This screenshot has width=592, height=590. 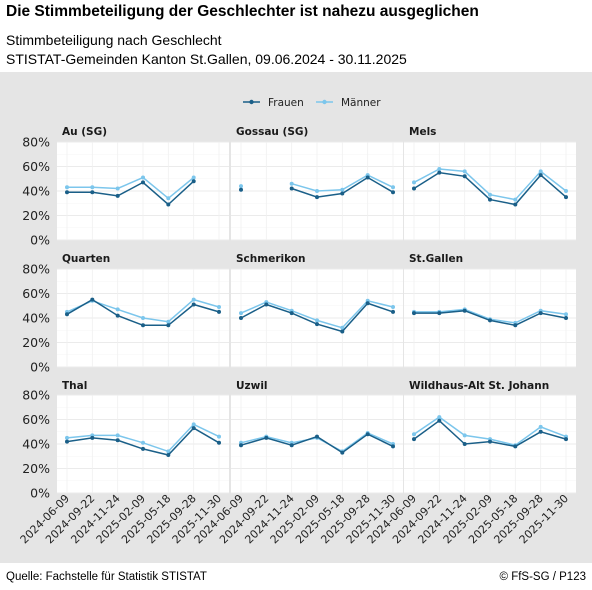 I want to click on series-maenner, so click(x=143, y=438).